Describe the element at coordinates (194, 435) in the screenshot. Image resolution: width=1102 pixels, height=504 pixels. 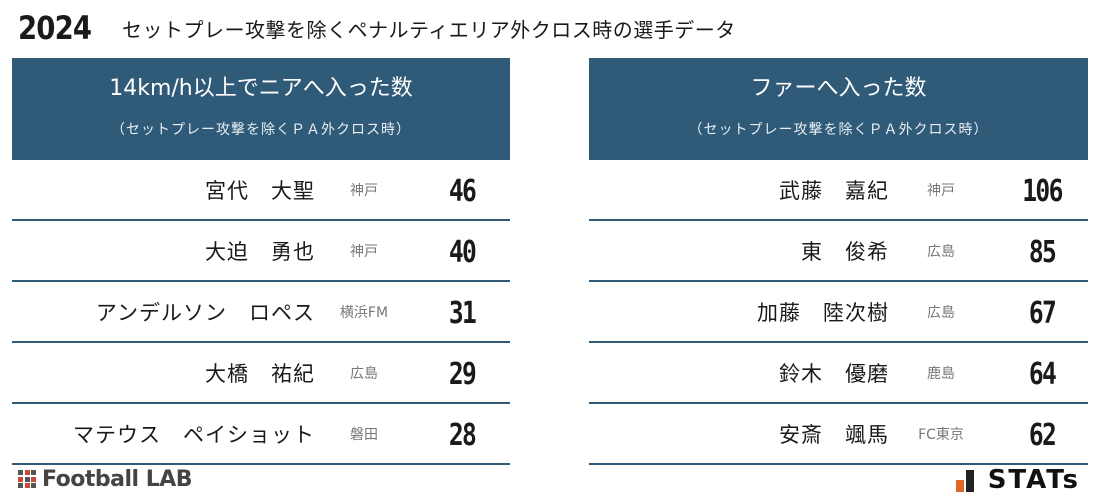
I see `player-name: マテウス ペイショット` at that location.